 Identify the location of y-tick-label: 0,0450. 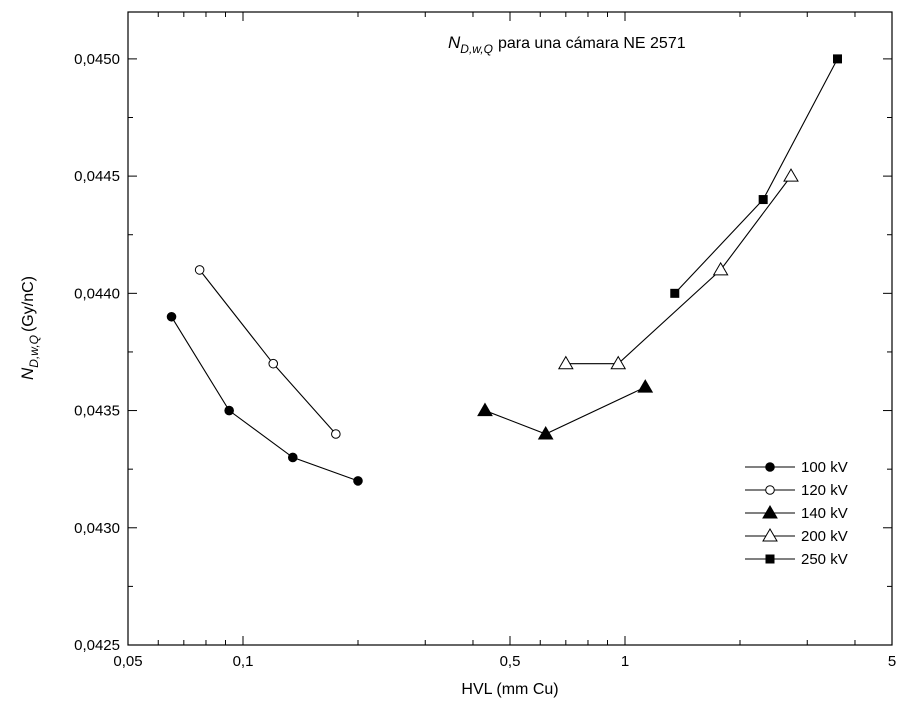
(97, 59).